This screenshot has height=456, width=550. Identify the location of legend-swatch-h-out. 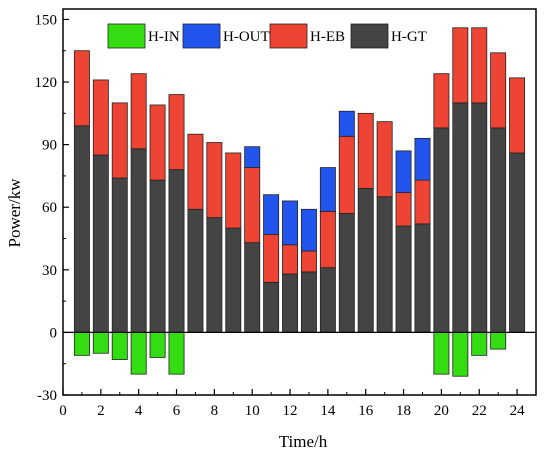
(201, 36).